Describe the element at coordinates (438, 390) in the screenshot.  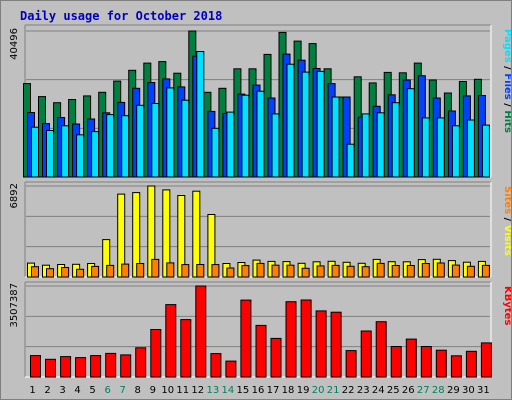
I see `x-tick-label-day-28: 28` at that location.